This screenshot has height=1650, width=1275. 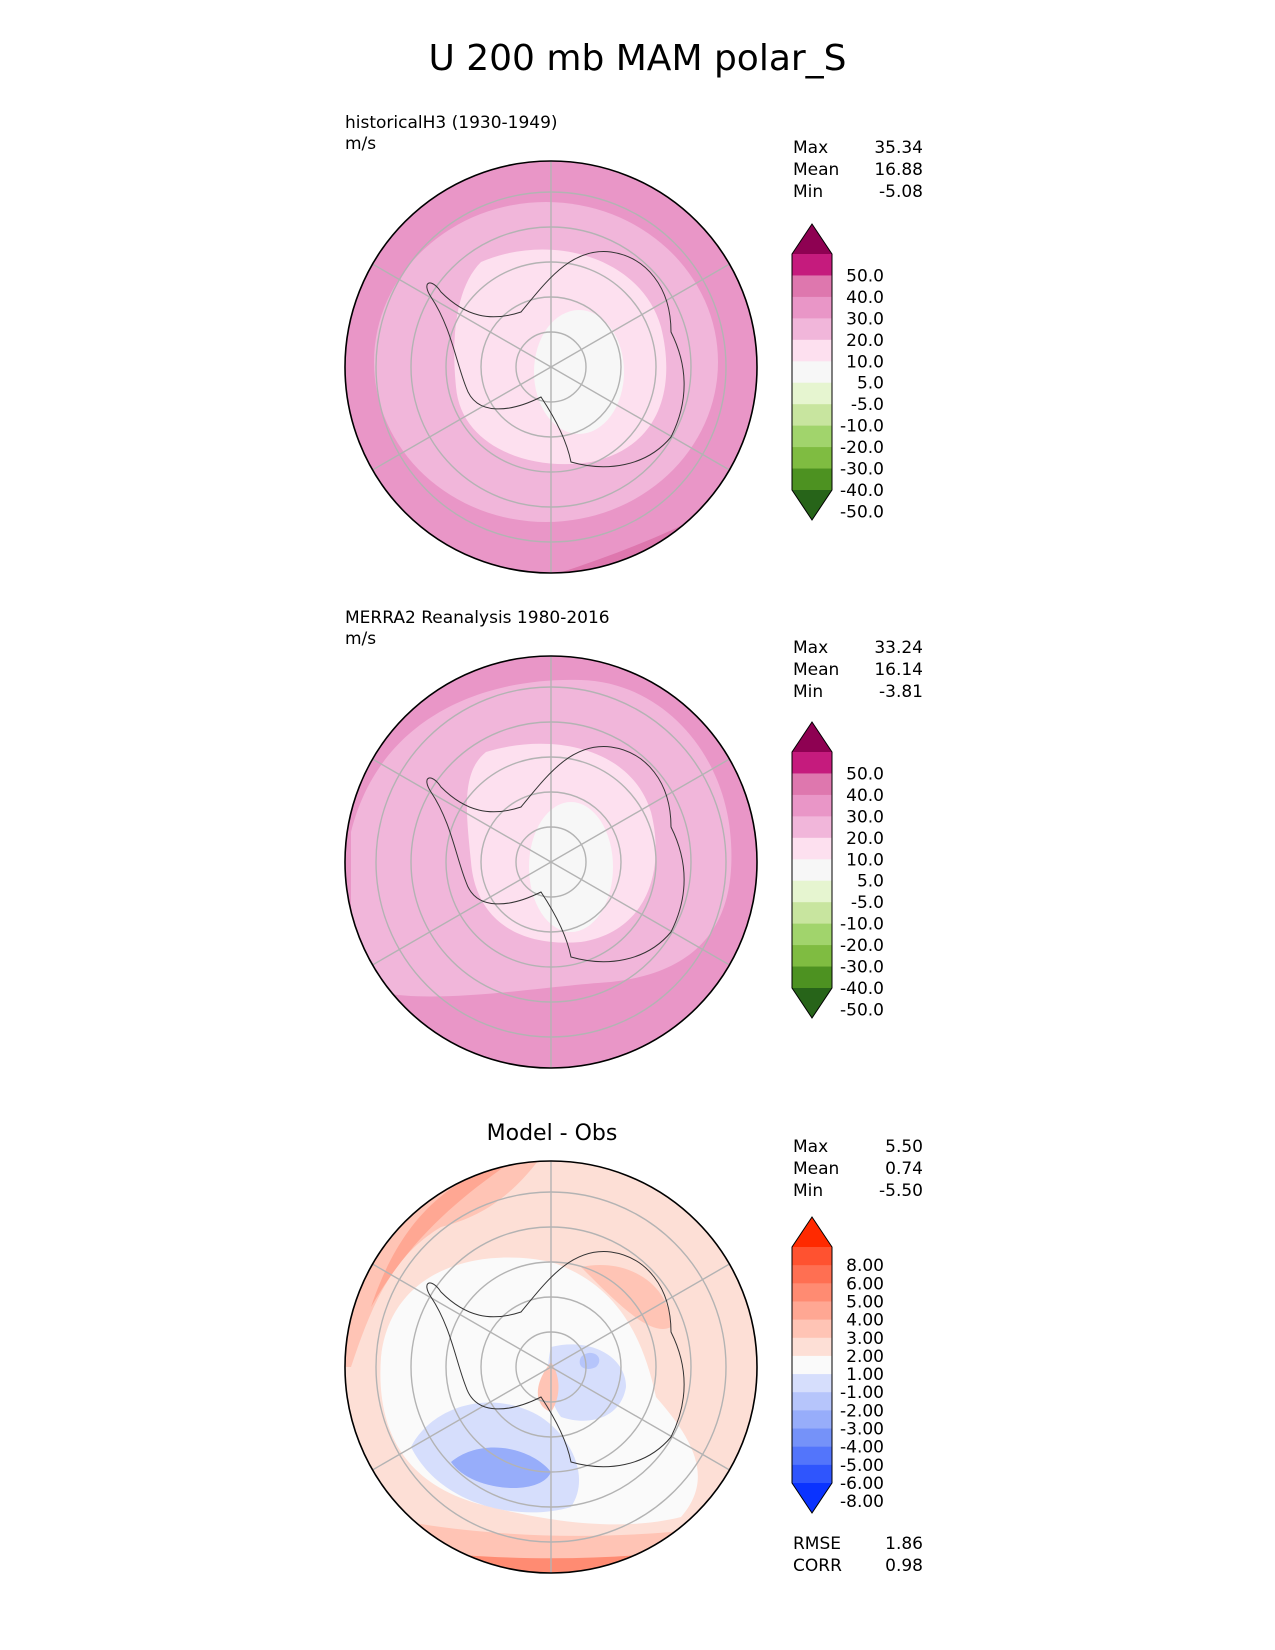 What do you see at coordinates (865, 1339) in the screenshot?
I see `colorbar-tick-label: 3.00` at bounding box center [865, 1339].